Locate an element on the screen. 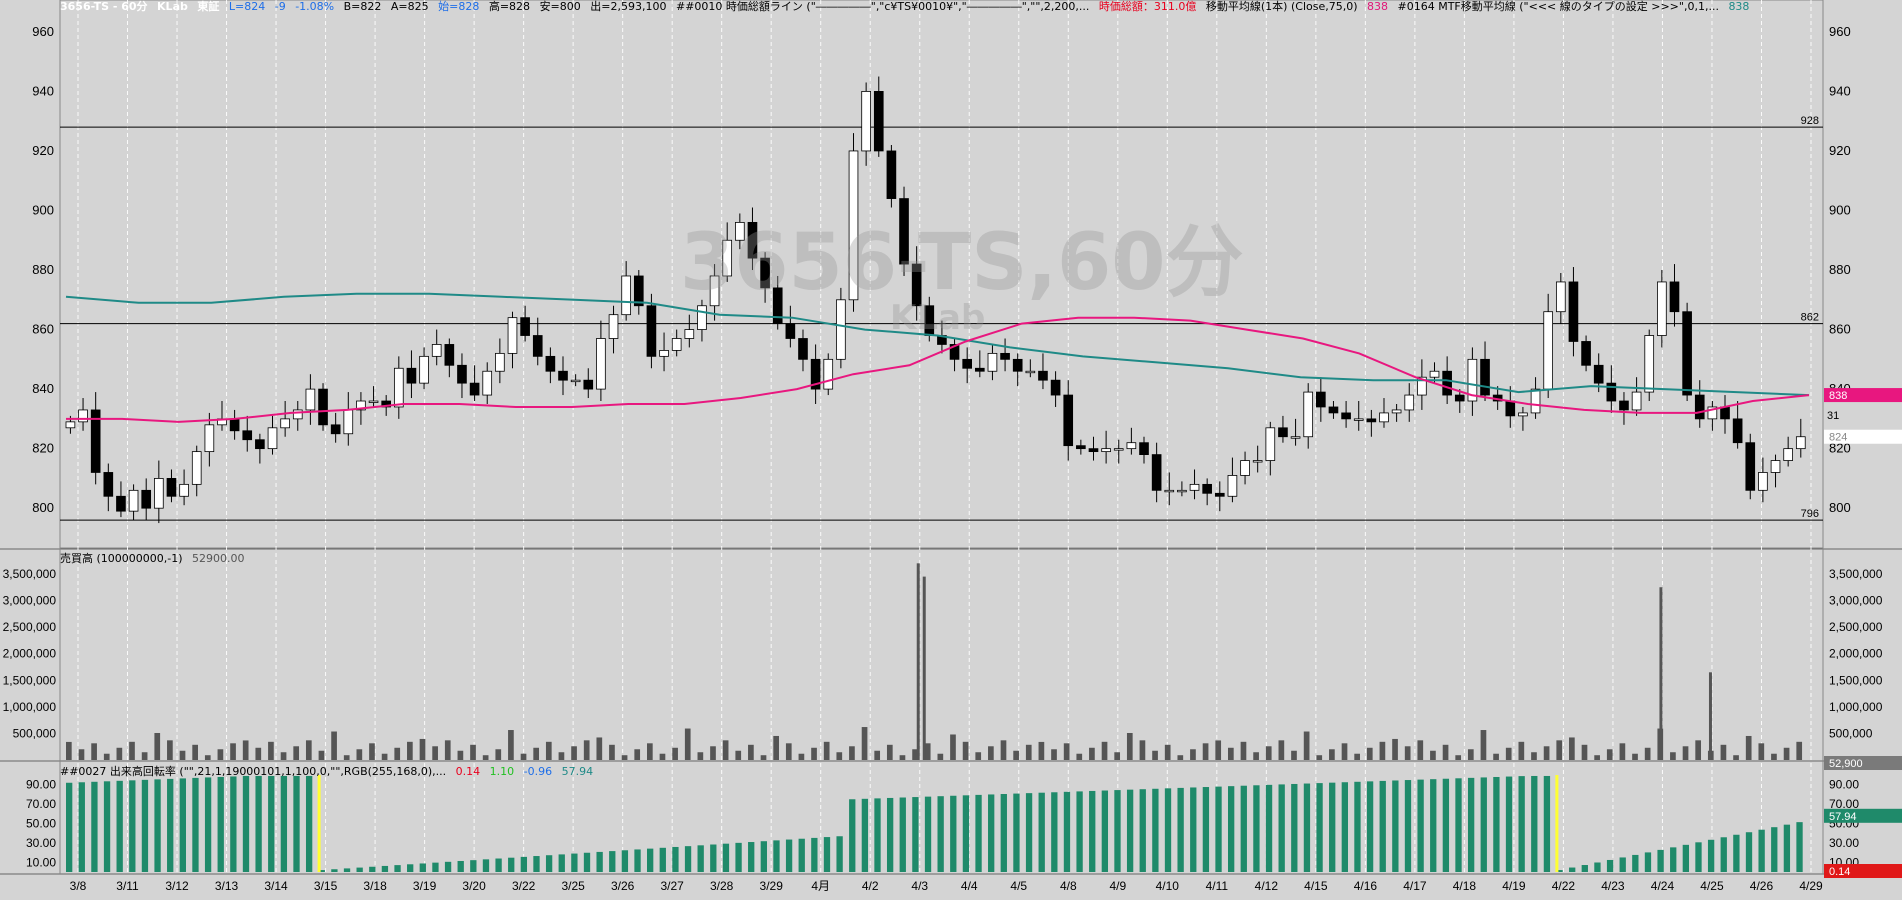  turnover-tick-right: 70.00 is located at coordinates (1844, 804).